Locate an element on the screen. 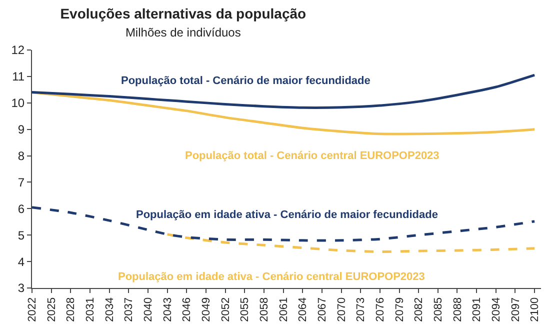  y-tick-label: 7 is located at coordinates (21, 182).